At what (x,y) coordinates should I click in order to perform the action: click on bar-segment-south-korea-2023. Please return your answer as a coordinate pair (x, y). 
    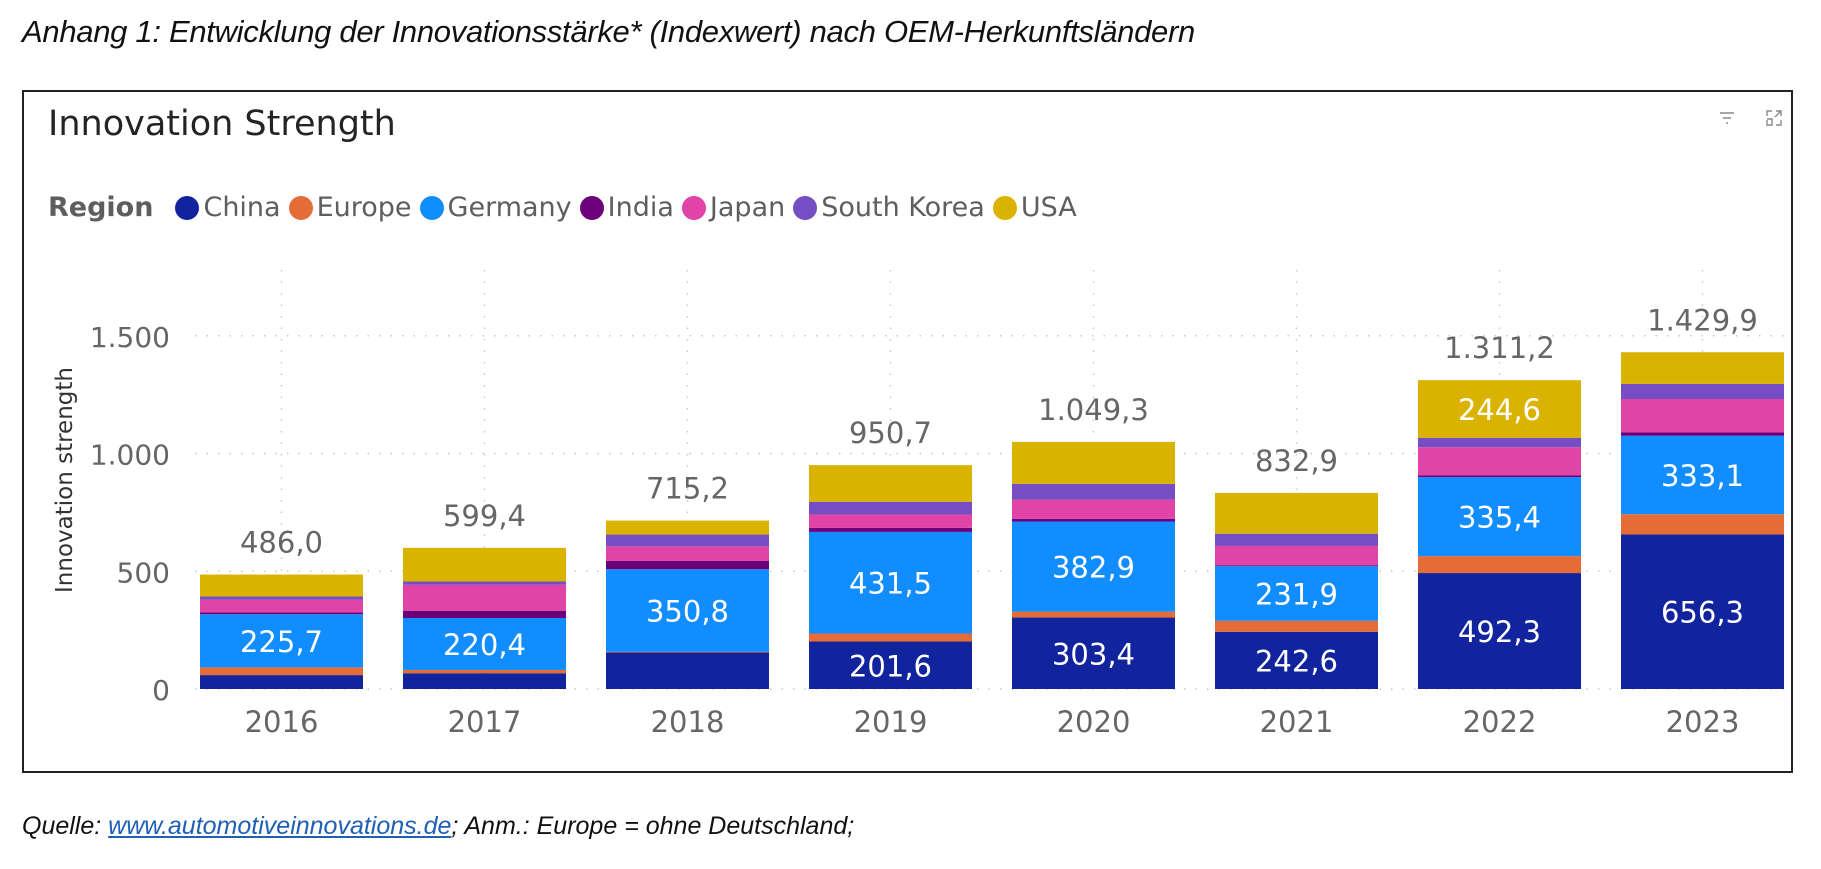
    Looking at the image, I should click on (1702, 391).